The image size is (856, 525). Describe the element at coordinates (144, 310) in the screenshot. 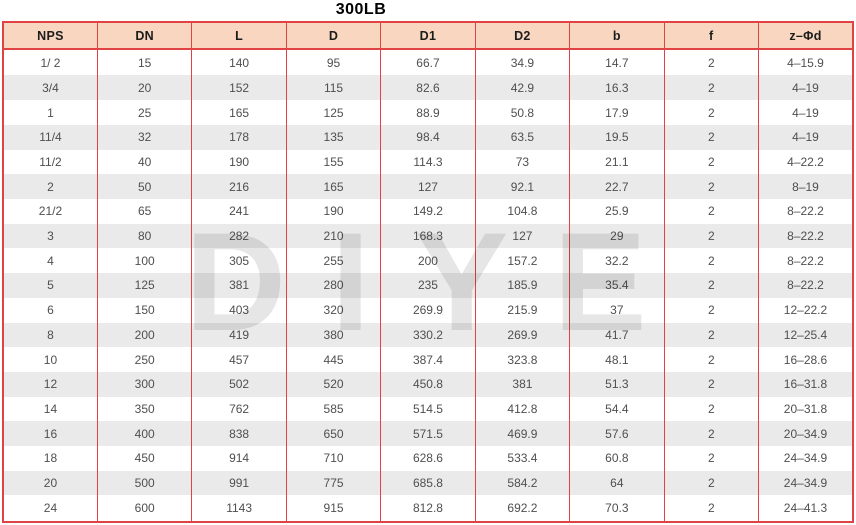

I see `table-cell: 150` at that location.